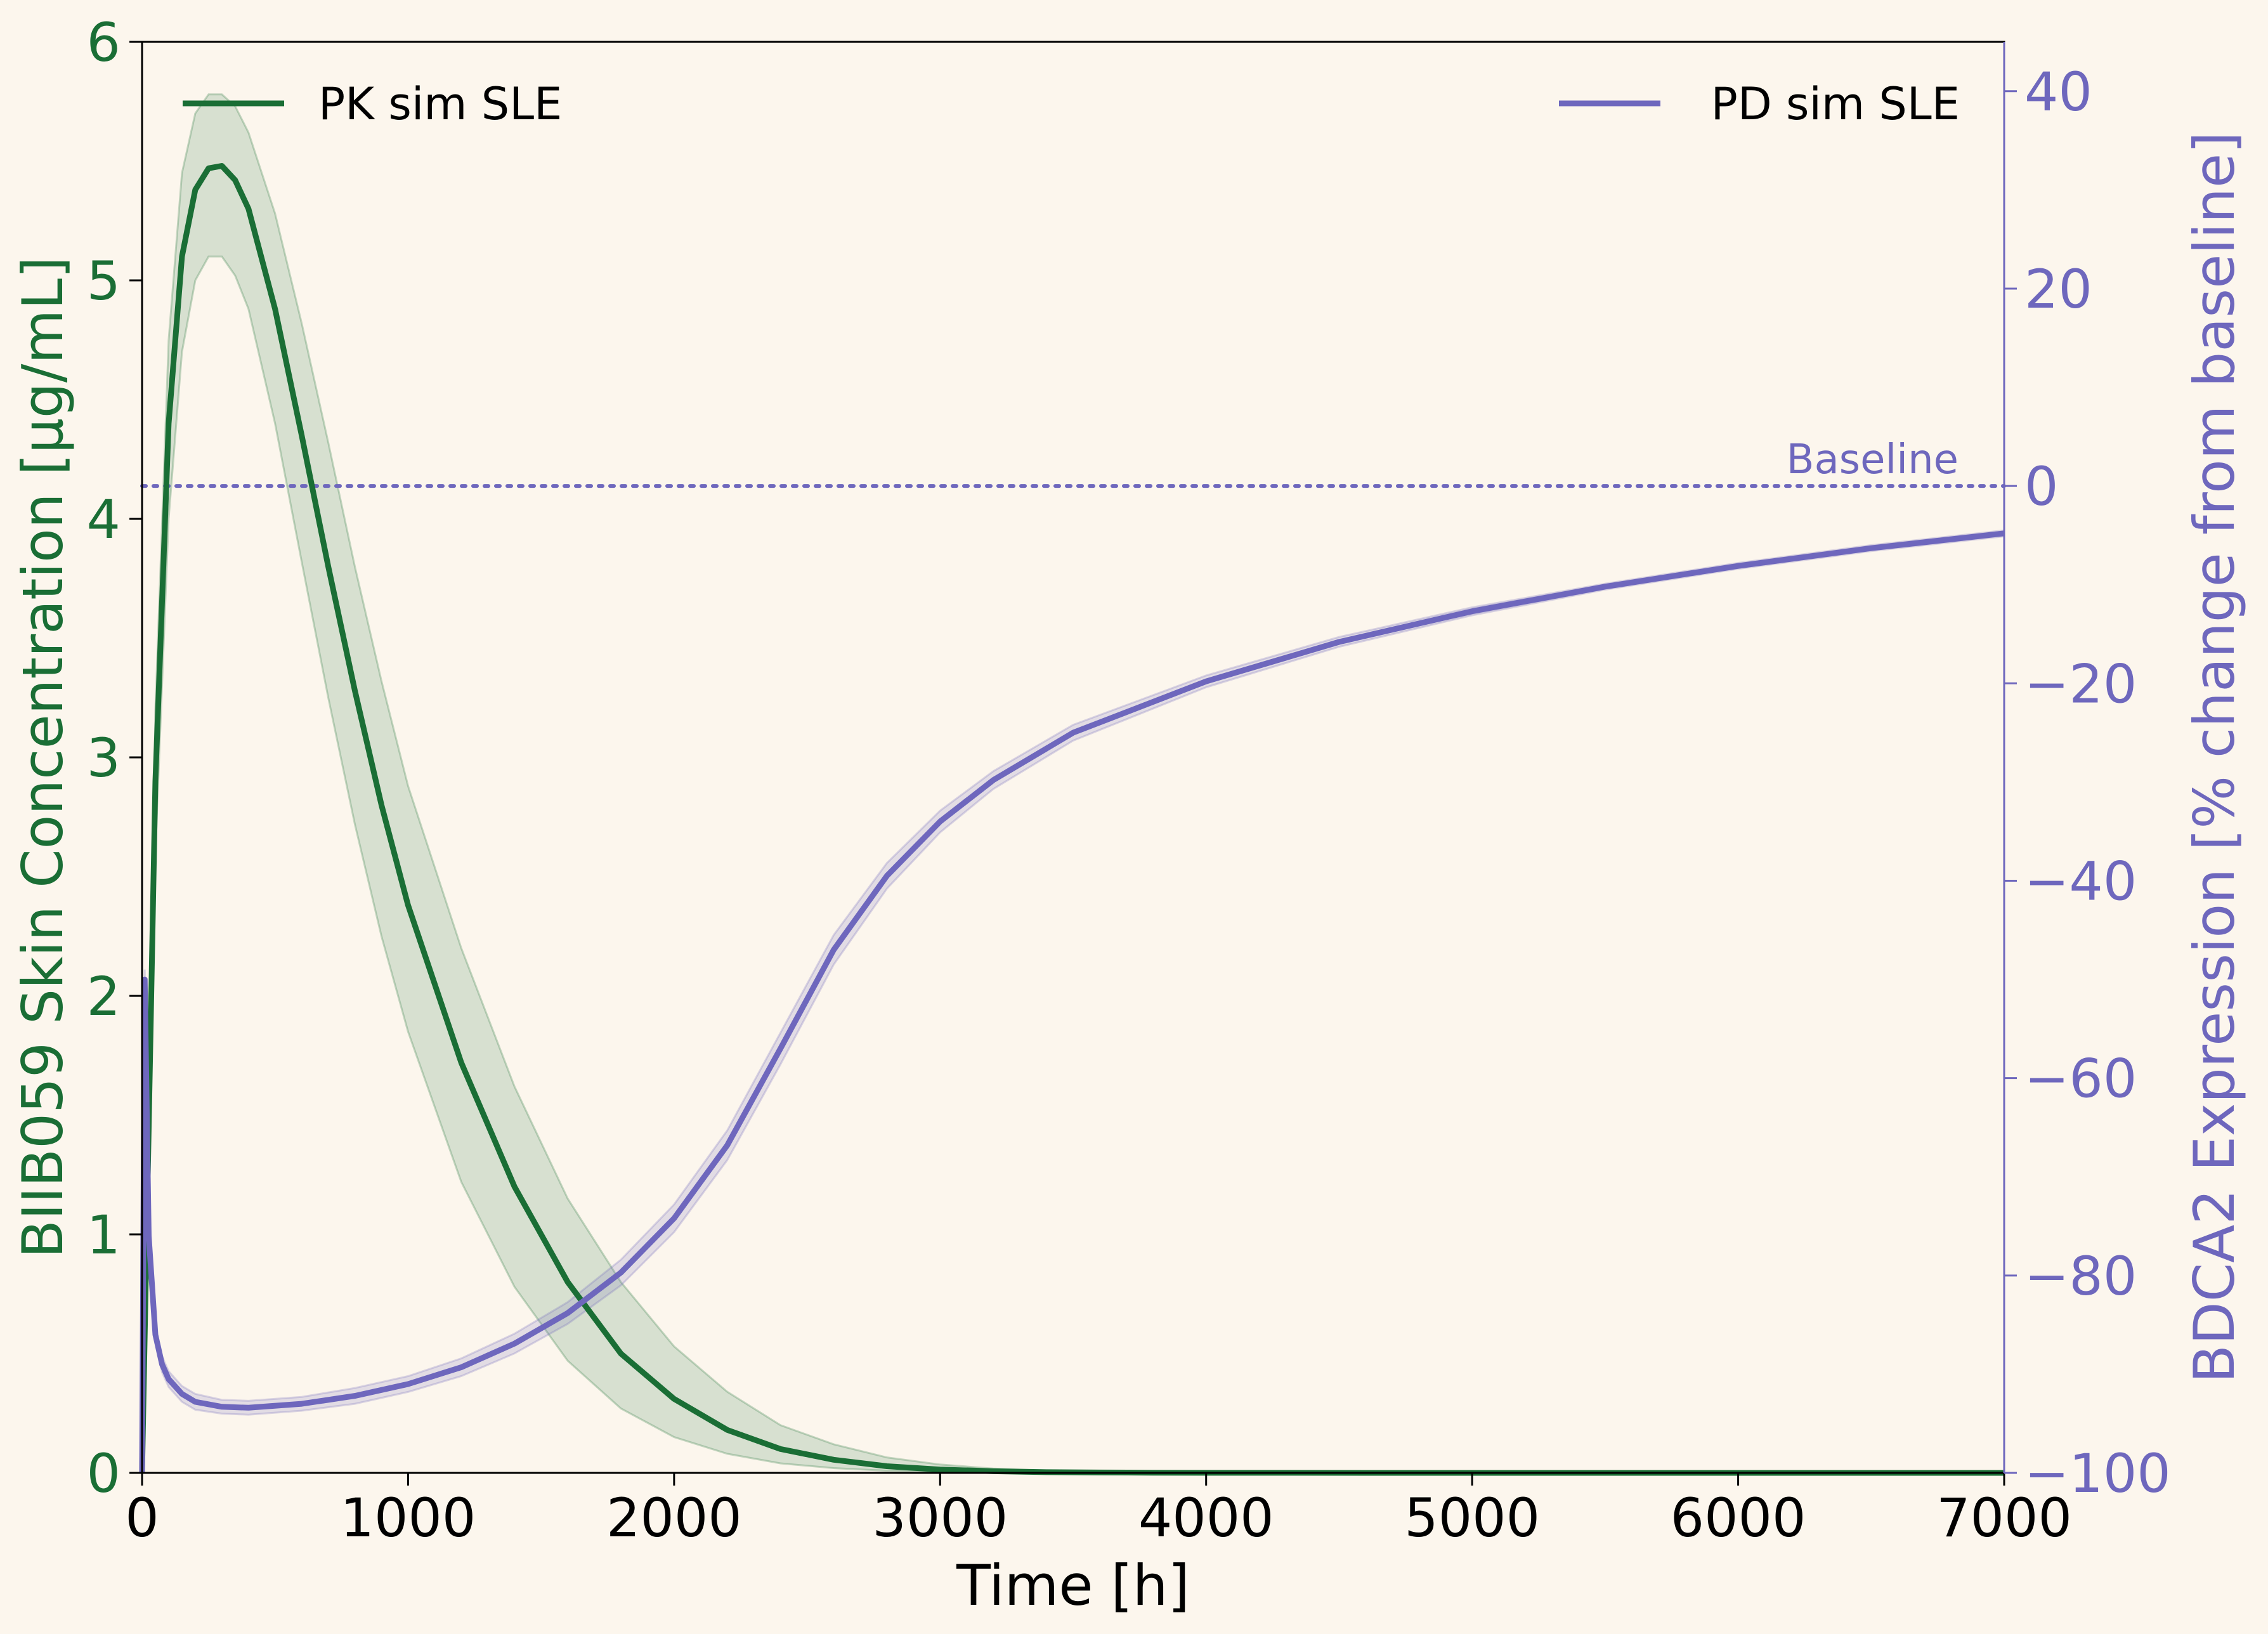 The image size is (2268, 1634). I want to click on y-left-axis-title: BIIB059 Skin Concentration [µg/mL], so click(42, 757).